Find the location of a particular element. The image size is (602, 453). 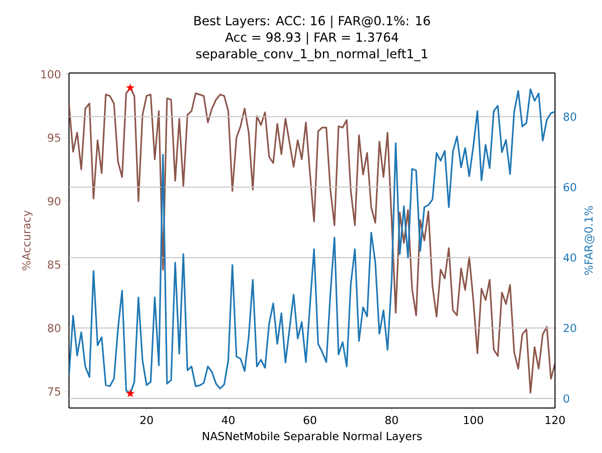

y2-tick-label: 20 is located at coordinates (570, 328).